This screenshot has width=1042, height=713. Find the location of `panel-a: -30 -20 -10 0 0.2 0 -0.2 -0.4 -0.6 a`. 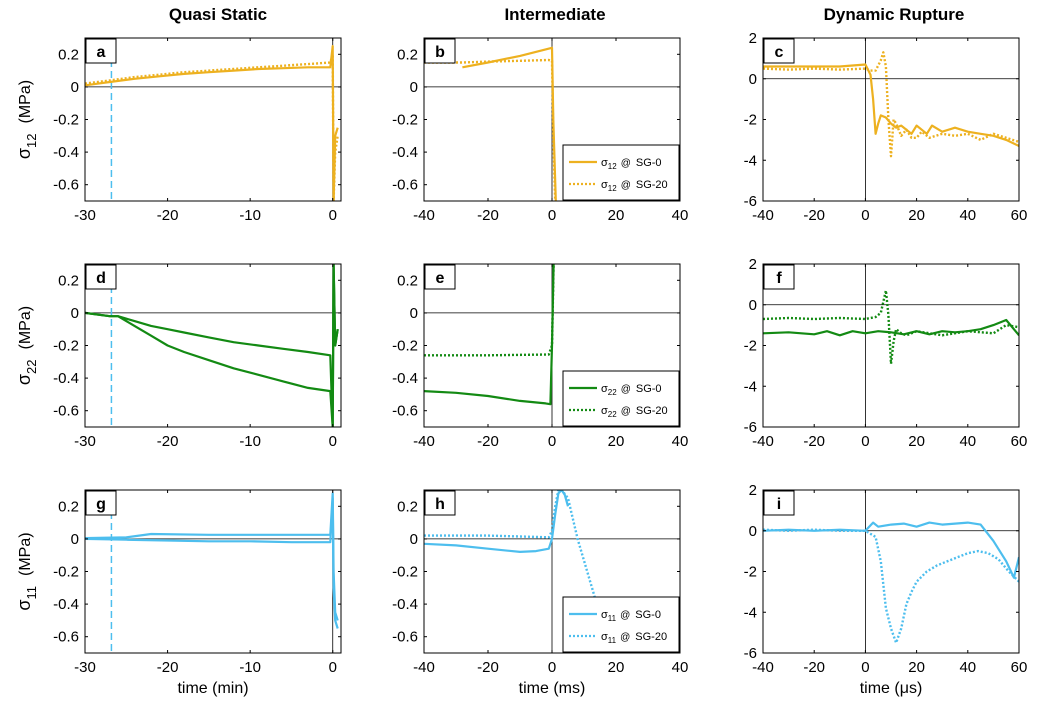

panel-a: -30 -20 -10 0 0.2 0 -0.2 -0.4 -0.6 a is located at coordinates (197, 130).